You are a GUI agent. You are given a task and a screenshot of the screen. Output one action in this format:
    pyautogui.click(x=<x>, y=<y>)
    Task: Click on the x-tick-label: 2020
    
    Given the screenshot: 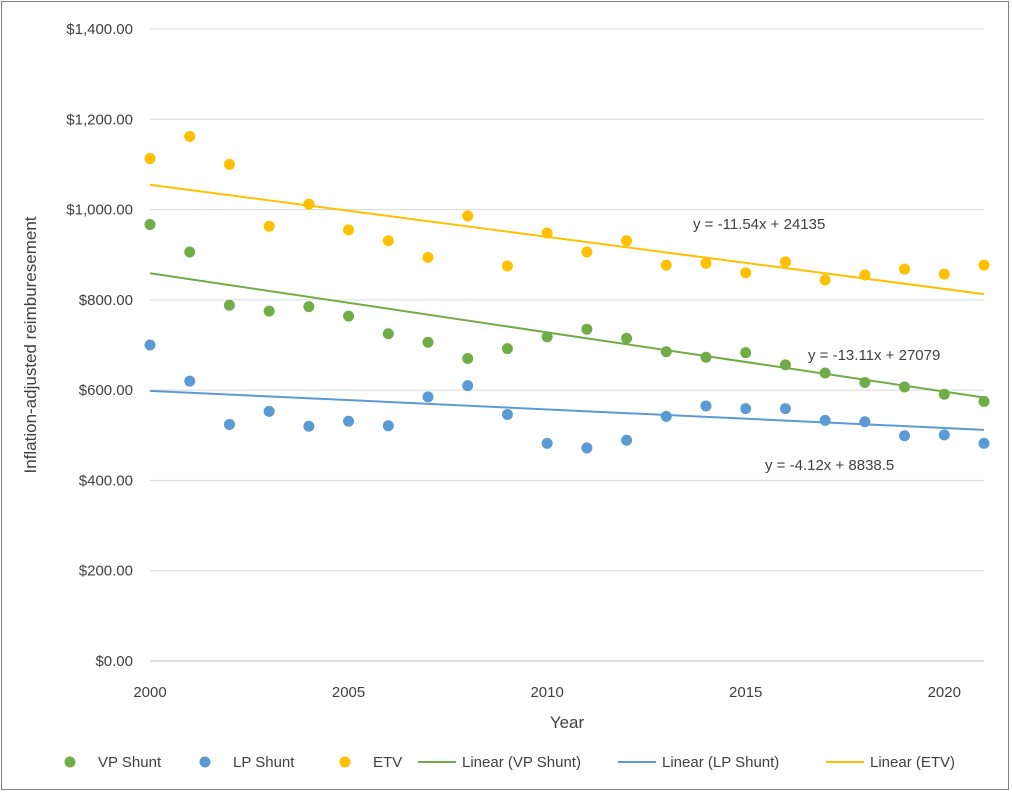 What is the action you would take?
    pyautogui.click(x=944, y=692)
    